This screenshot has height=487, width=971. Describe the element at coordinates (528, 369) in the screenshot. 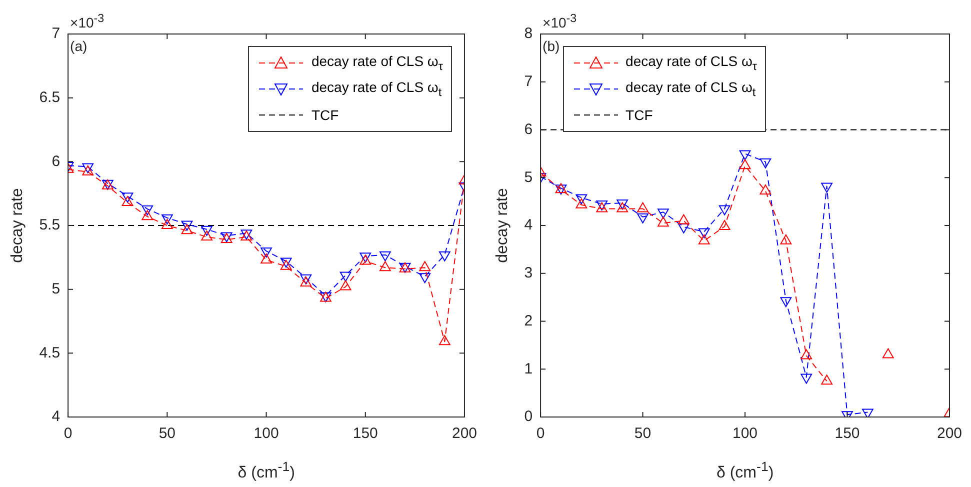

I see `y-tick-label: 1` at that location.